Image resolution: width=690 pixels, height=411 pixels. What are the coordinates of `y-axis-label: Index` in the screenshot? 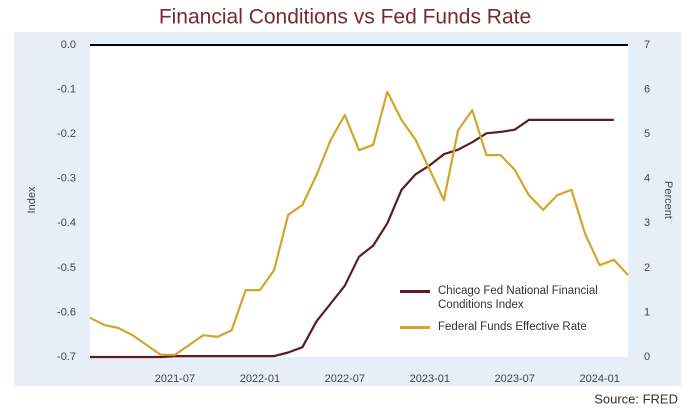 It's located at (32, 199).